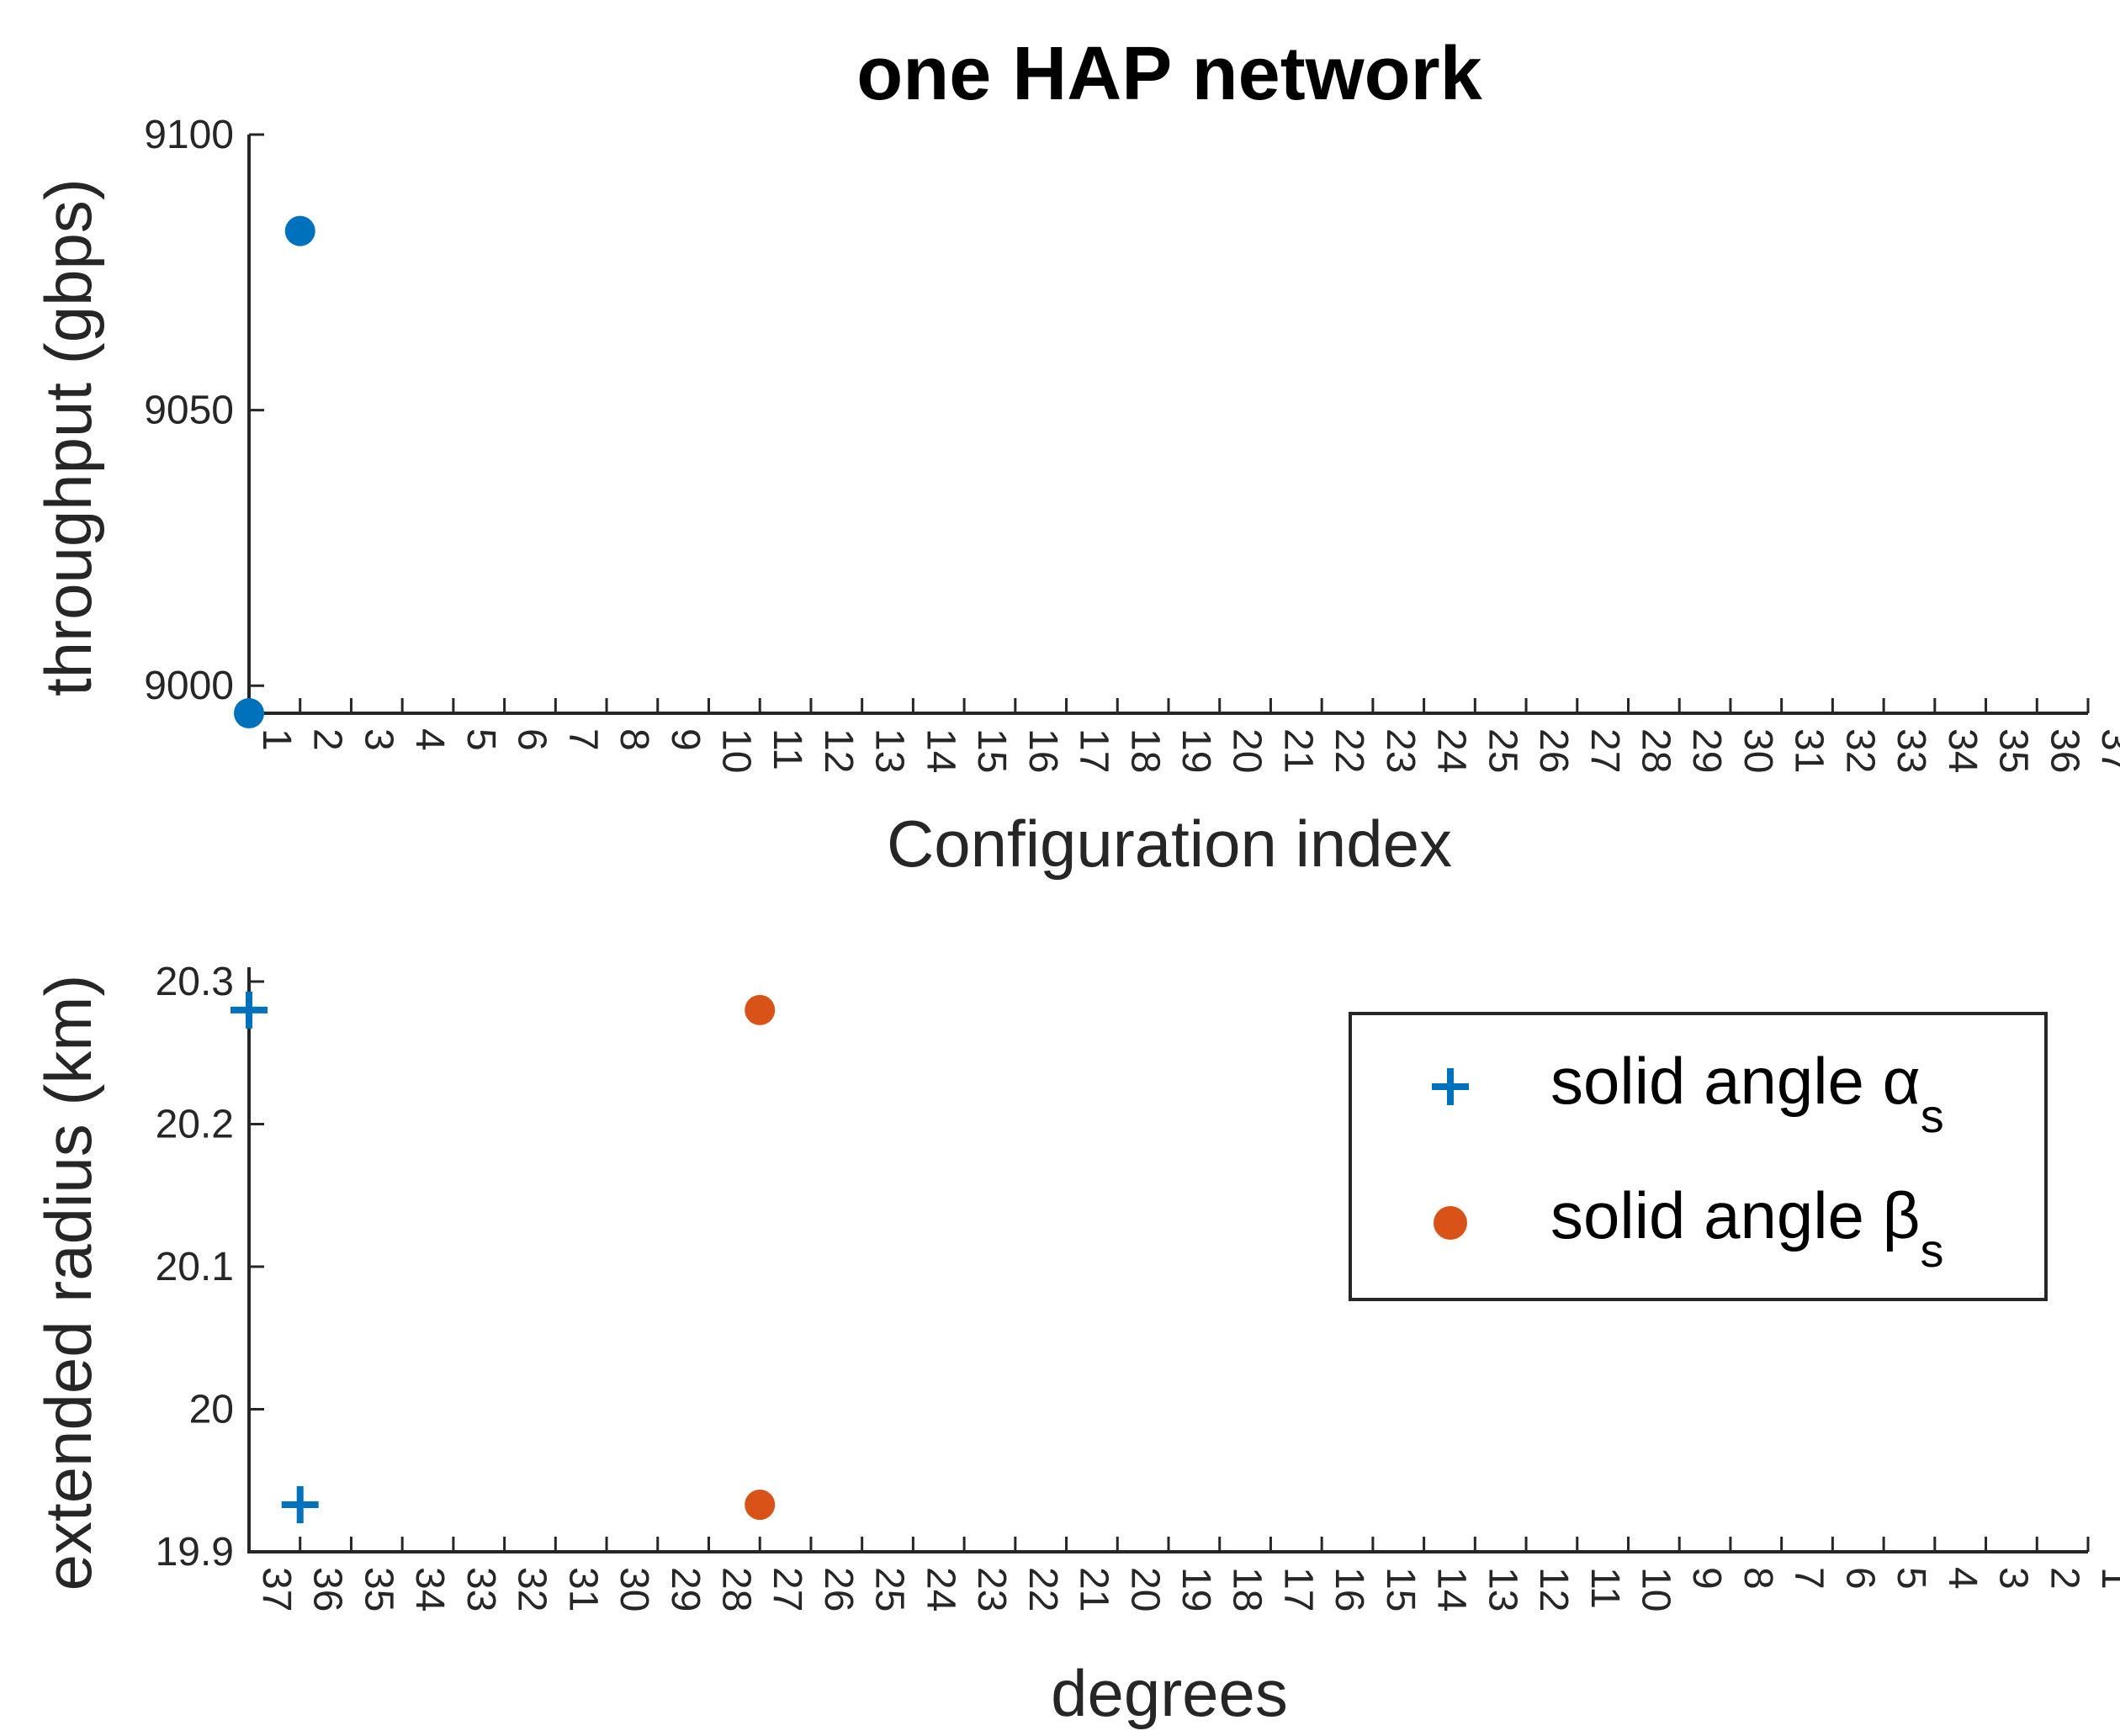 The image size is (2120, 1736). I want to click on x-tick-label: 9, so click(1706, 1578).